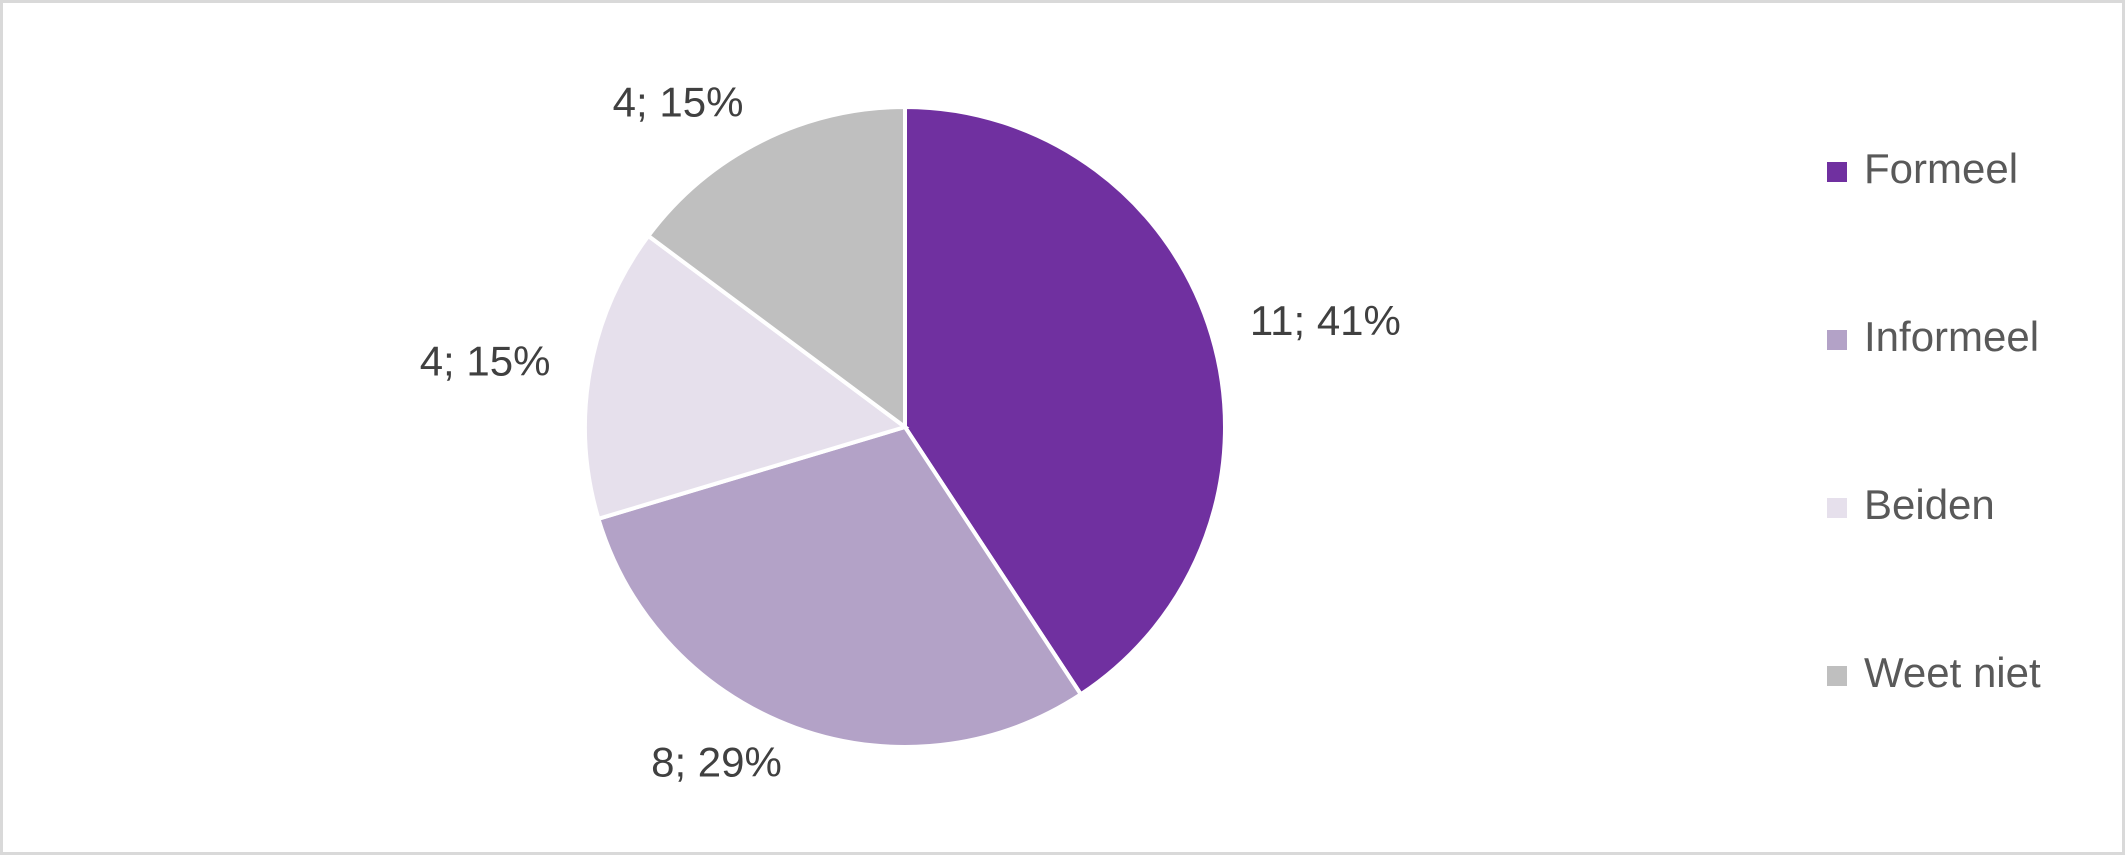 The width and height of the screenshot is (2125, 855). What do you see at coordinates (1951, 336) in the screenshot?
I see `legend-label: Informeel` at bounding box center [1951, 336].